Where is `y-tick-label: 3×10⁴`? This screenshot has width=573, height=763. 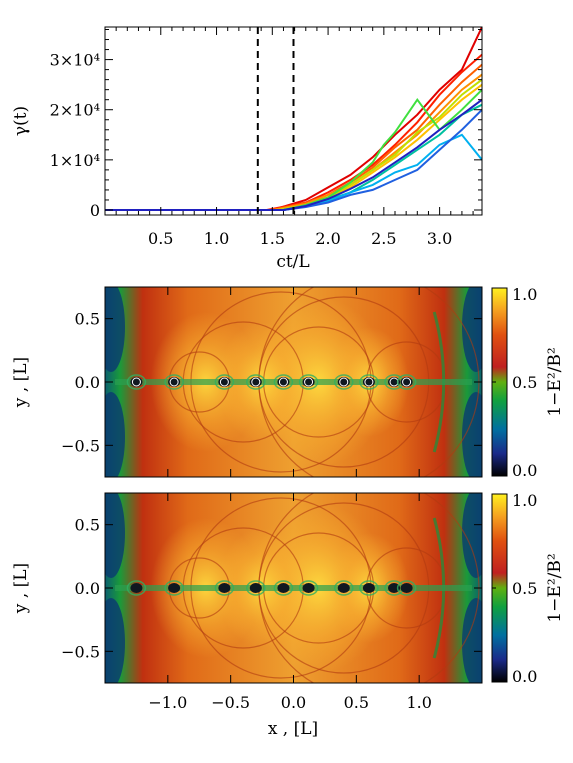 y-tick-label: 3×10⁴ is located at coordinates (75, 60).